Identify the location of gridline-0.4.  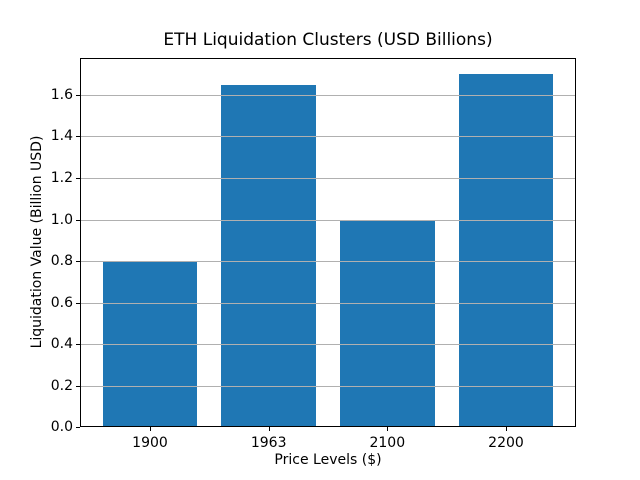
(328, 344).